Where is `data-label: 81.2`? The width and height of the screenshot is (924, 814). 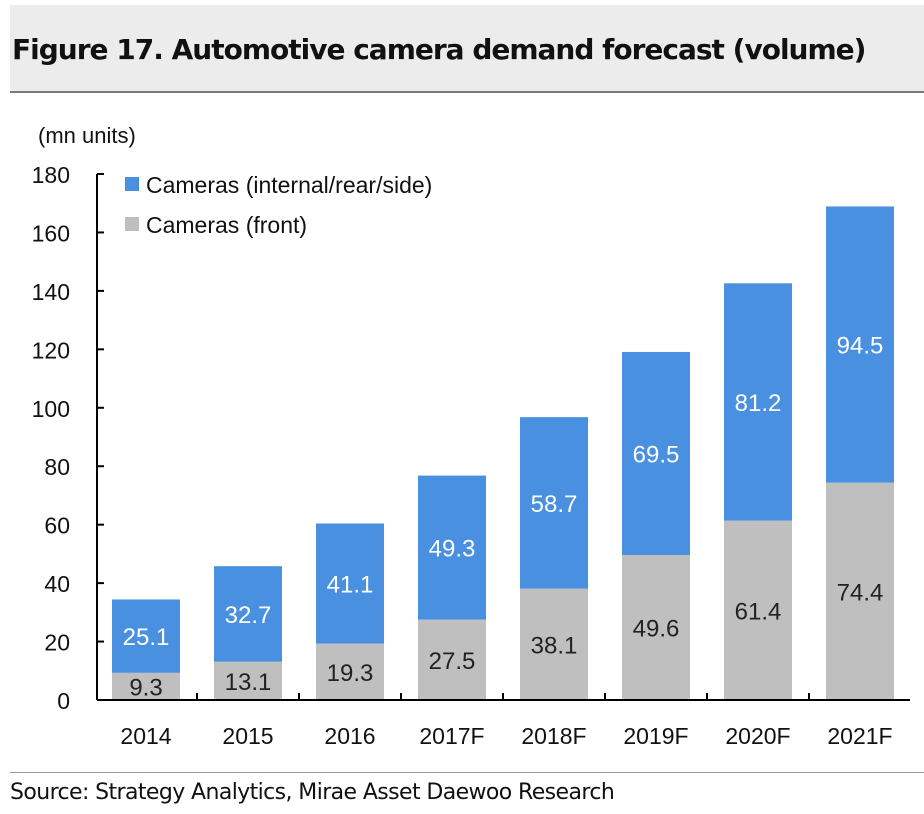 data-label: 81.2 is located at coordinates (758, 403).